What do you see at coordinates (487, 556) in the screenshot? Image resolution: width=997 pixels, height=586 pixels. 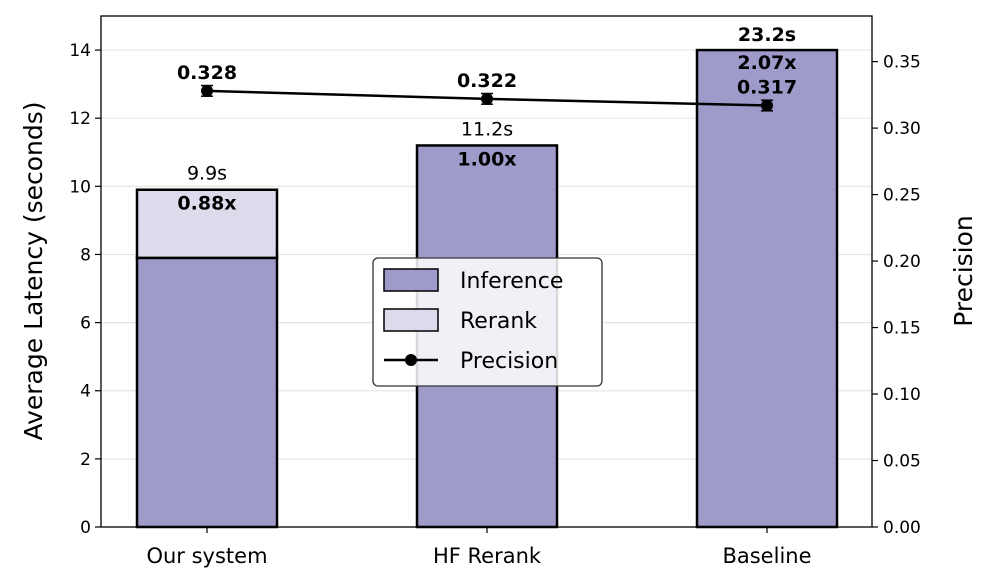 I see `category-label: HF Rerank` at bounding box center [487, 556].